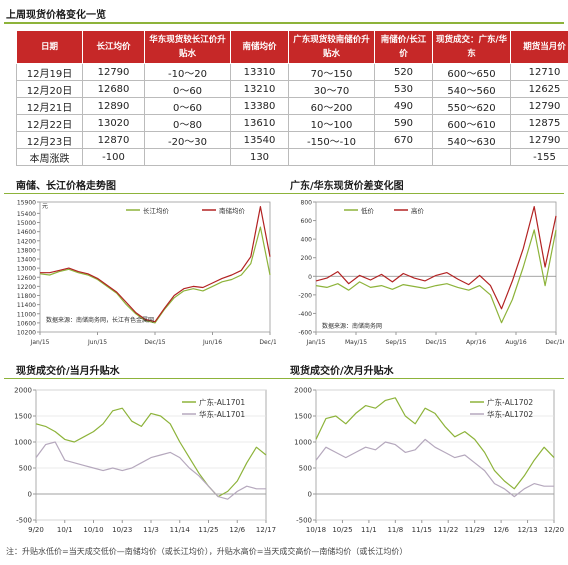  Describe the element at coordinates (284, 23) in the screenshot. I see `table-title-bar` at that location.